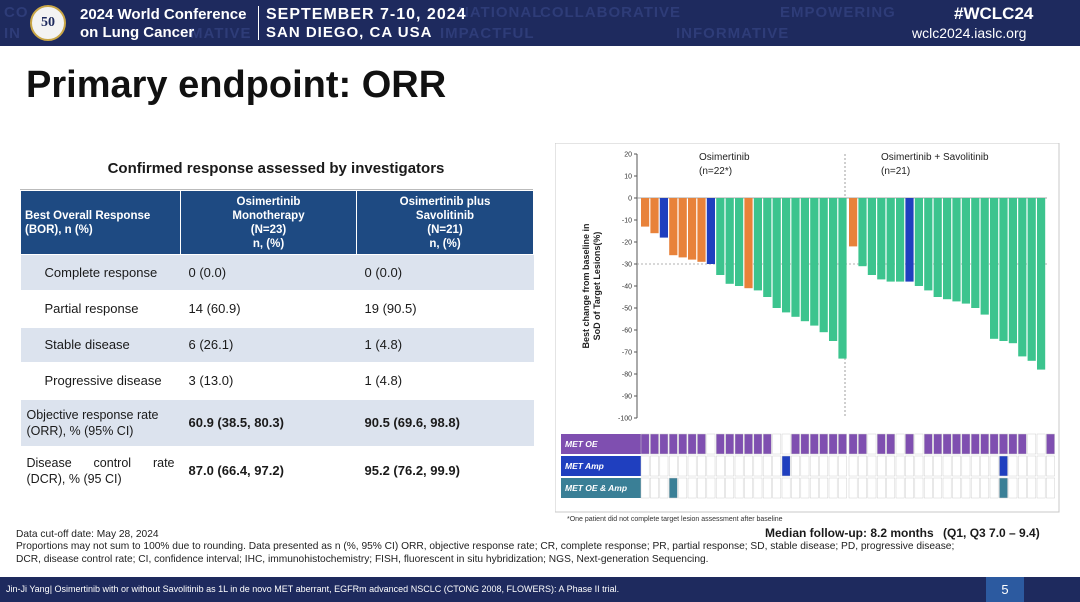  What do you see at coordinates (277, 381) in the screenshot?
I see `table-row: Progressive disease 3 (13.0) 1 (4.8)` at bounding box center [277, 381].